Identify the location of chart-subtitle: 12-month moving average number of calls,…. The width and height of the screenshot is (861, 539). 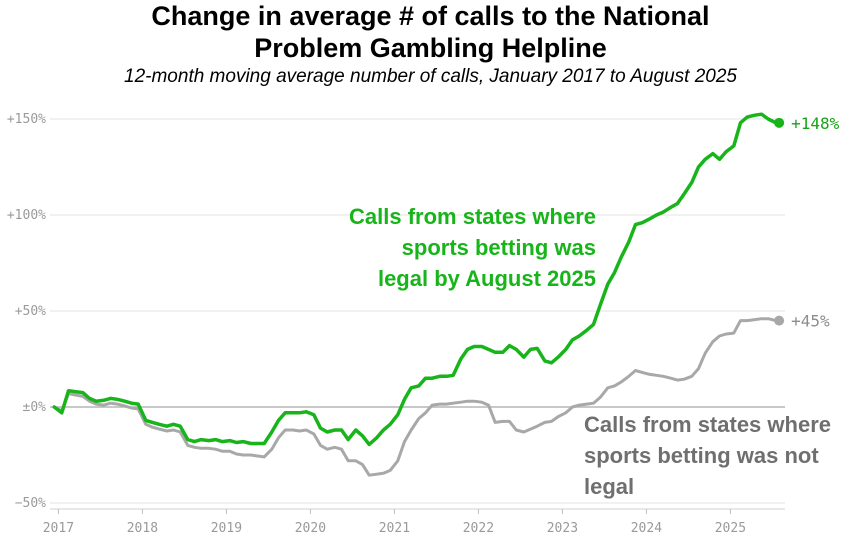
(430, 76).